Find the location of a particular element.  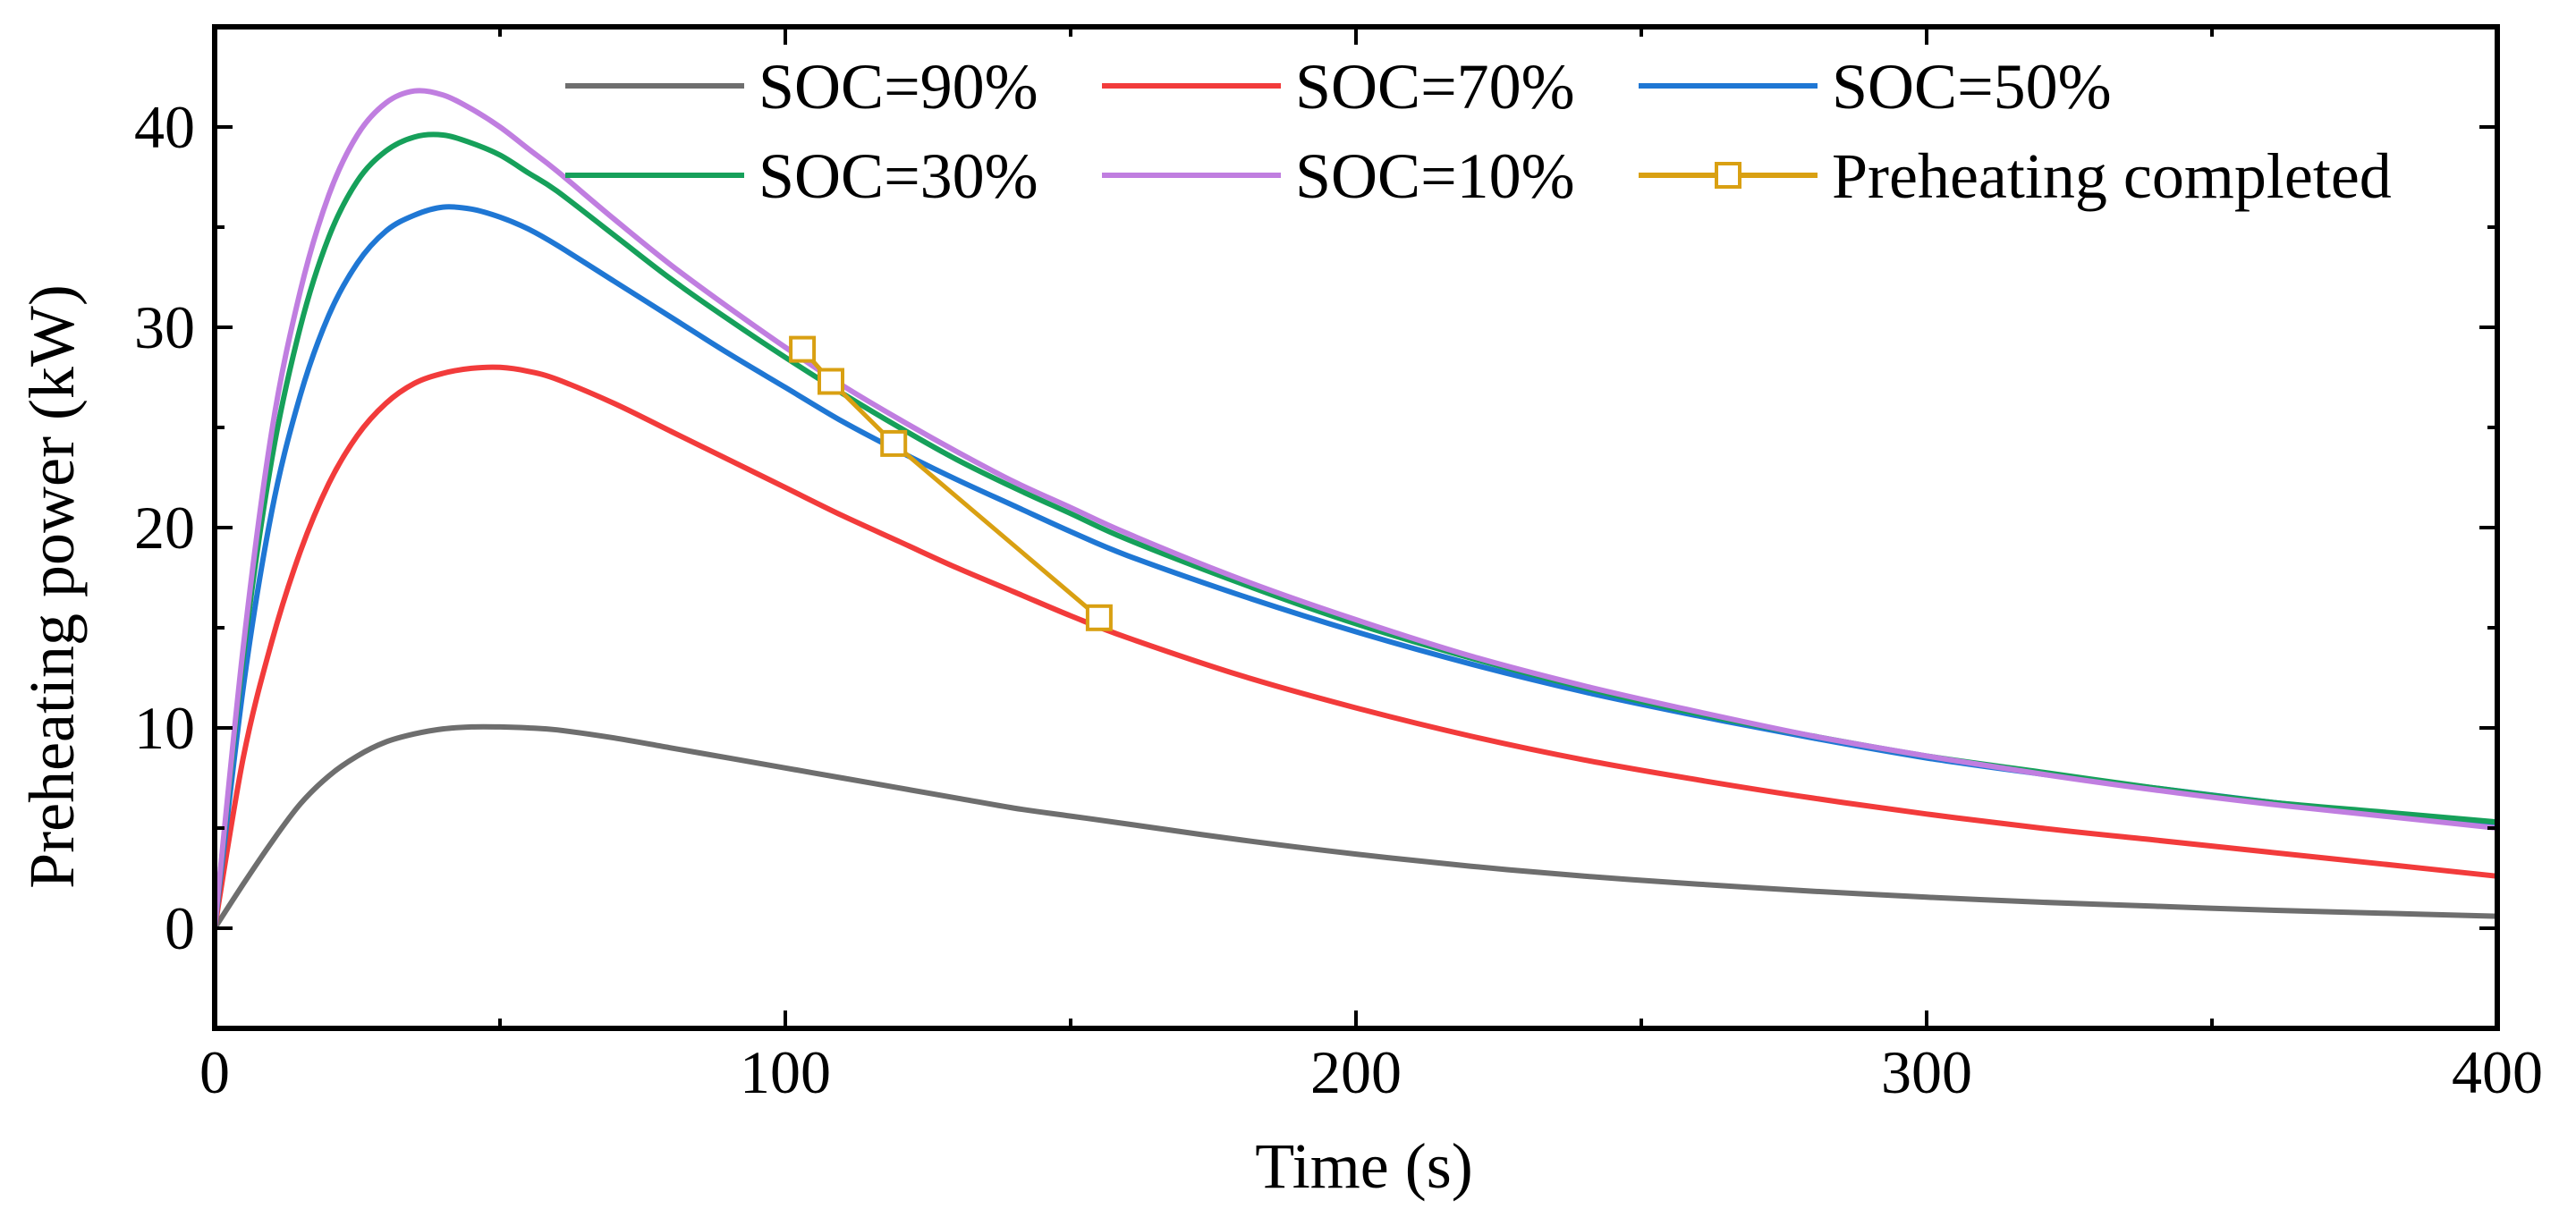

y-tick-label: 40 is located at coordinates (164, 127).